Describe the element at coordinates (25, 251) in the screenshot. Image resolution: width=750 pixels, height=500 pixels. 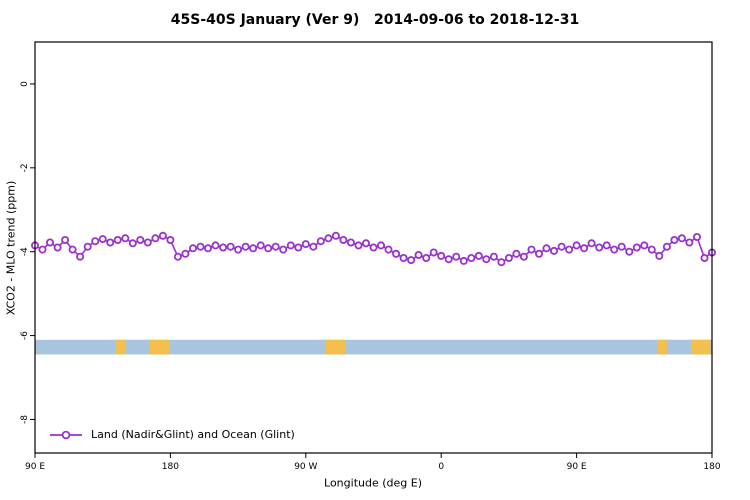
I see `y-tick-label: -4` at that location.